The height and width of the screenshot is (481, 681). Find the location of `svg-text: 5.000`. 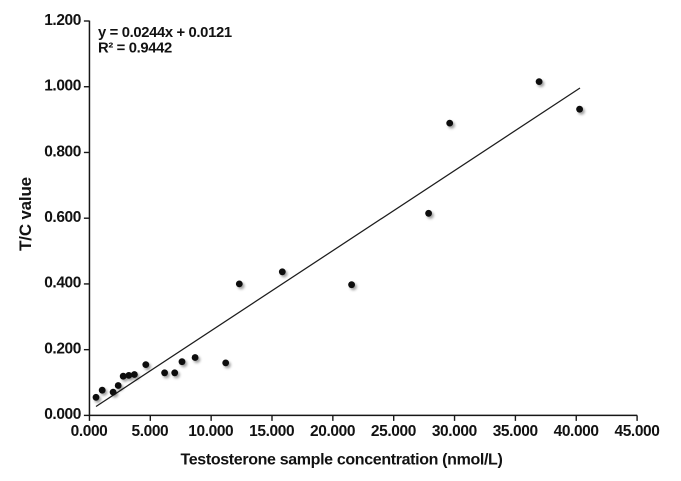

svg-text: 5.000 is located at coordinates (149, 431).